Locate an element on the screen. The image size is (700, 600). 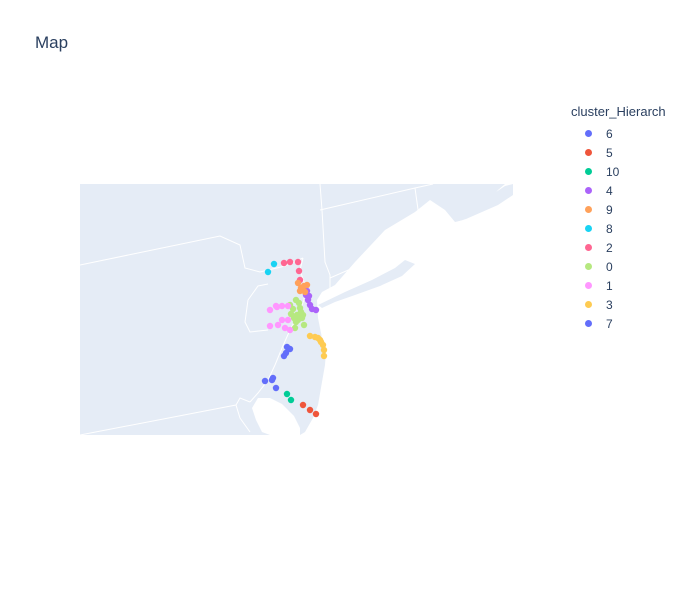
coastal-water is located at coordinates (406, 309).